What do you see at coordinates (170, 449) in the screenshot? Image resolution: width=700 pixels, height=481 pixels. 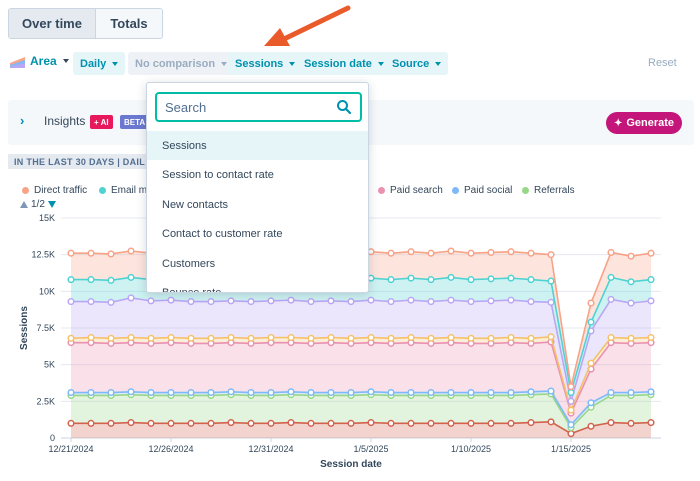 I see `x-tick-label: 12/26/2024` at bounding box center [170, 449].